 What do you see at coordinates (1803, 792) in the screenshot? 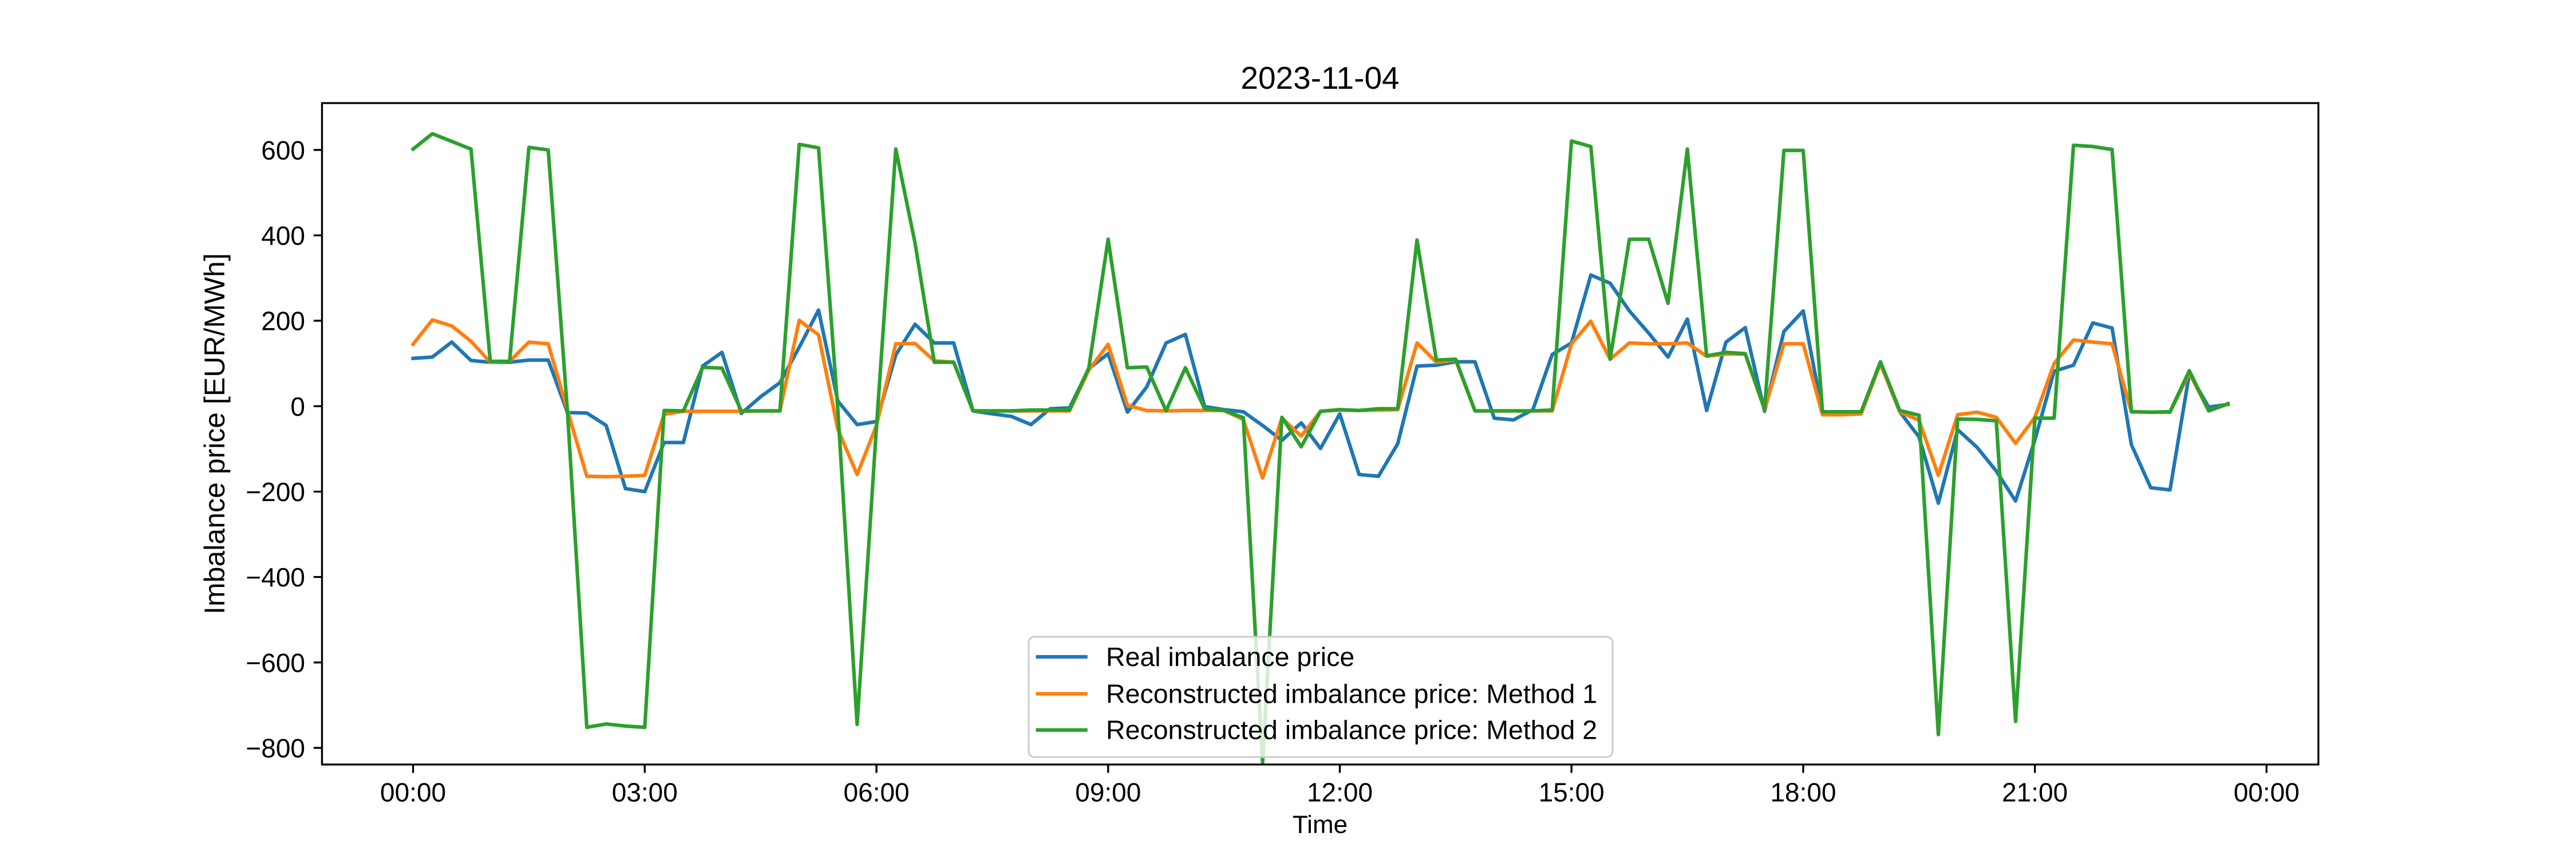
I see `svg-text: 18:00` at bounding box center [1803, 792].